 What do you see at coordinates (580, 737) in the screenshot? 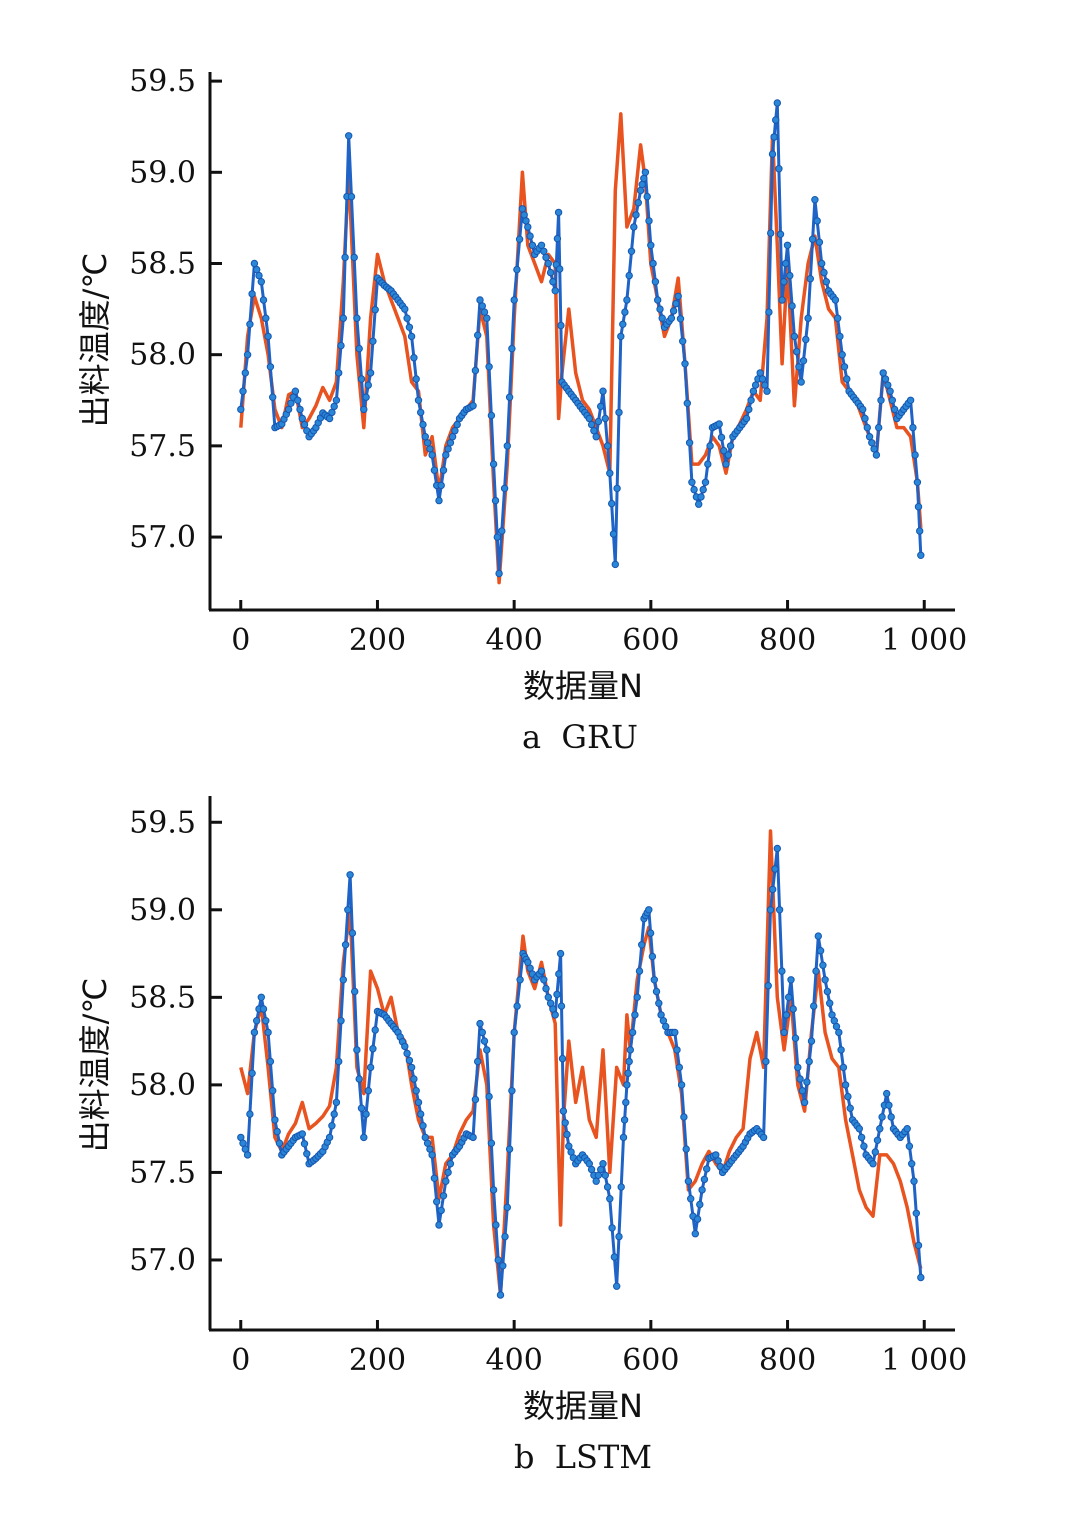
I see `chart-caption: a GRU` at bounding box center [580, 737].